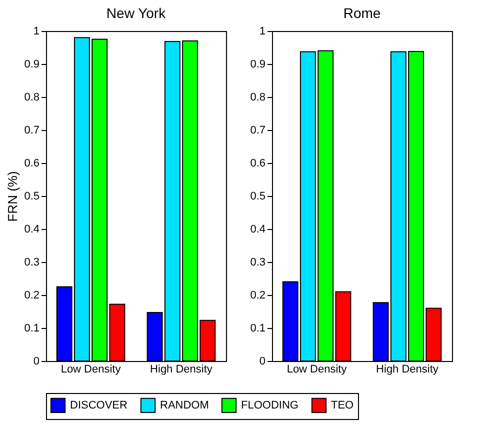 This screenshot has height=433, width=502. What do you see at coordinates (12, 196) in the screenshot?
I see `y-axis-title: FRN (%)` at bounding box center [12, 196].